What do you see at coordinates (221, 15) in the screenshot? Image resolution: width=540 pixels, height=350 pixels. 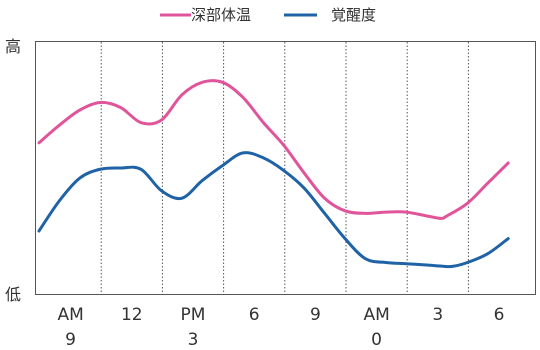 I see `legend-label-body-temp: 深部体温` at bounding box center [221, 15].